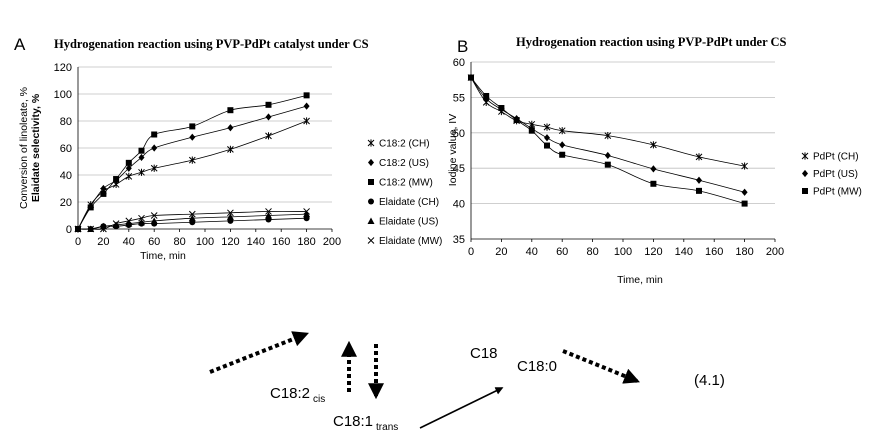 This screenshot has height=442, width=876. I want to click on chart-b-data-points, so click(607, 140).